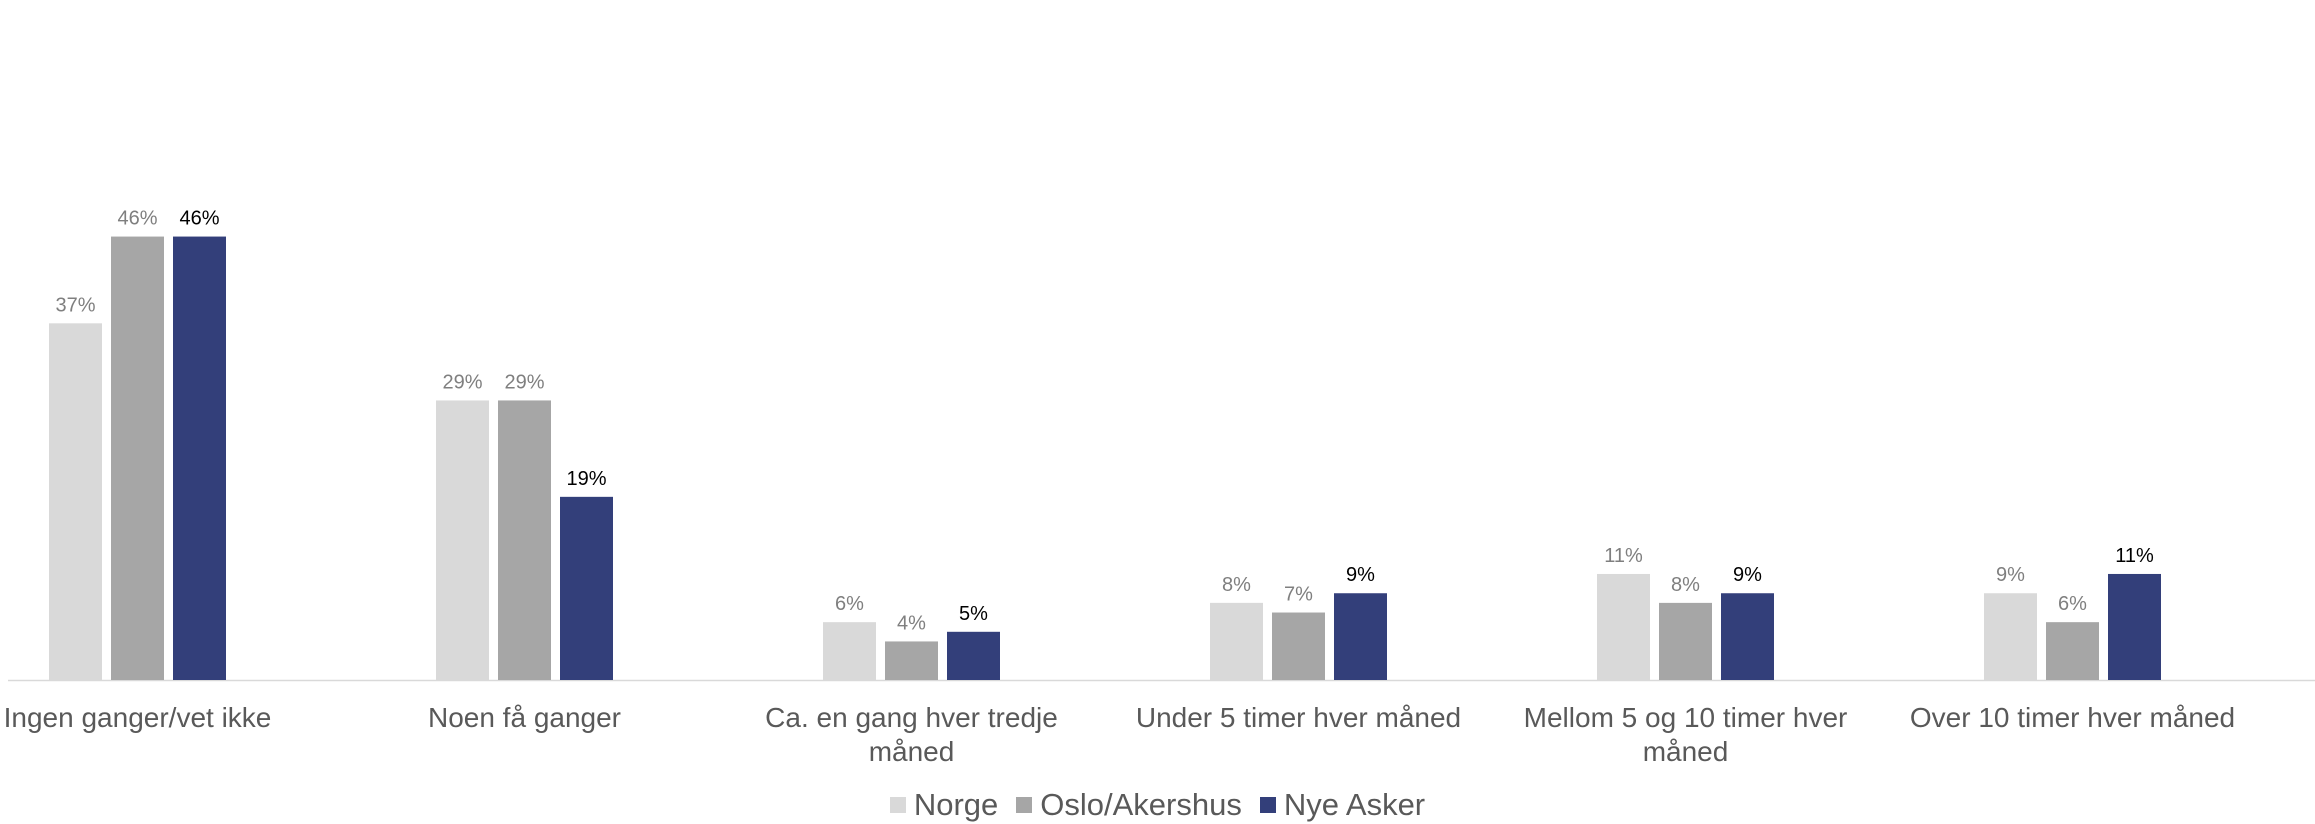  I want to click on category-label-4: Mellom 5 og 10 timer hver måned, so click(1686, 734).